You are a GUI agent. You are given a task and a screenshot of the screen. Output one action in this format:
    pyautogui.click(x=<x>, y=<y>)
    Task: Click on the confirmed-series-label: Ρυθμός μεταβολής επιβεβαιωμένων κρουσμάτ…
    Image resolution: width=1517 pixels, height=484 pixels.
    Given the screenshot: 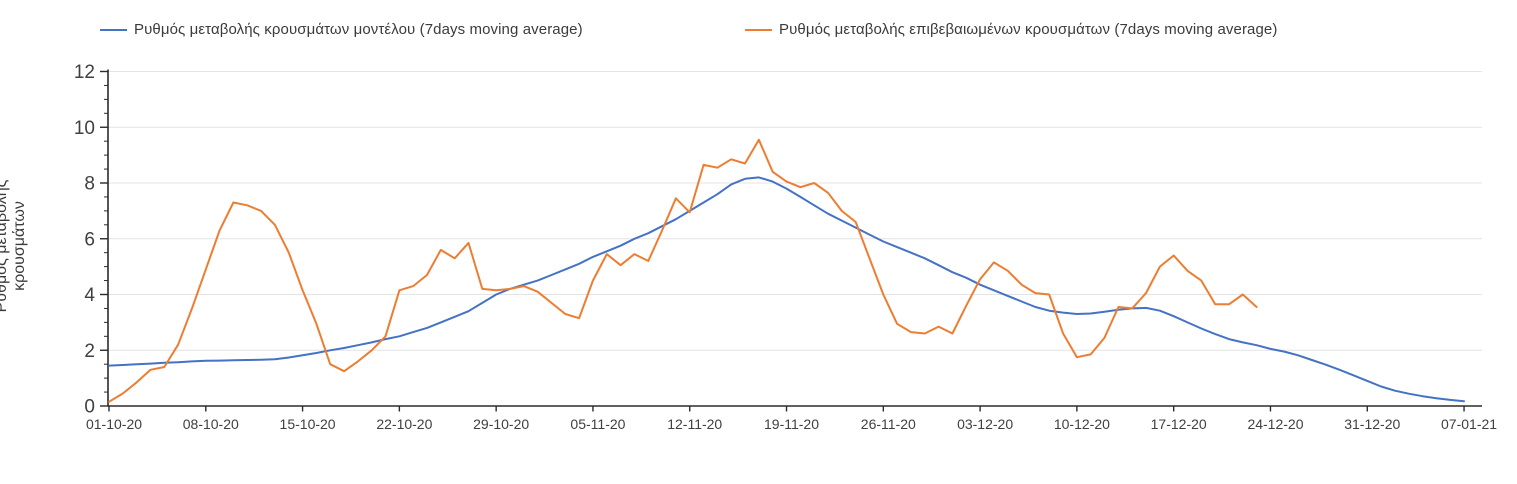 What is the action you would take?
    pyautogui.click(x=1028, y=29)
    